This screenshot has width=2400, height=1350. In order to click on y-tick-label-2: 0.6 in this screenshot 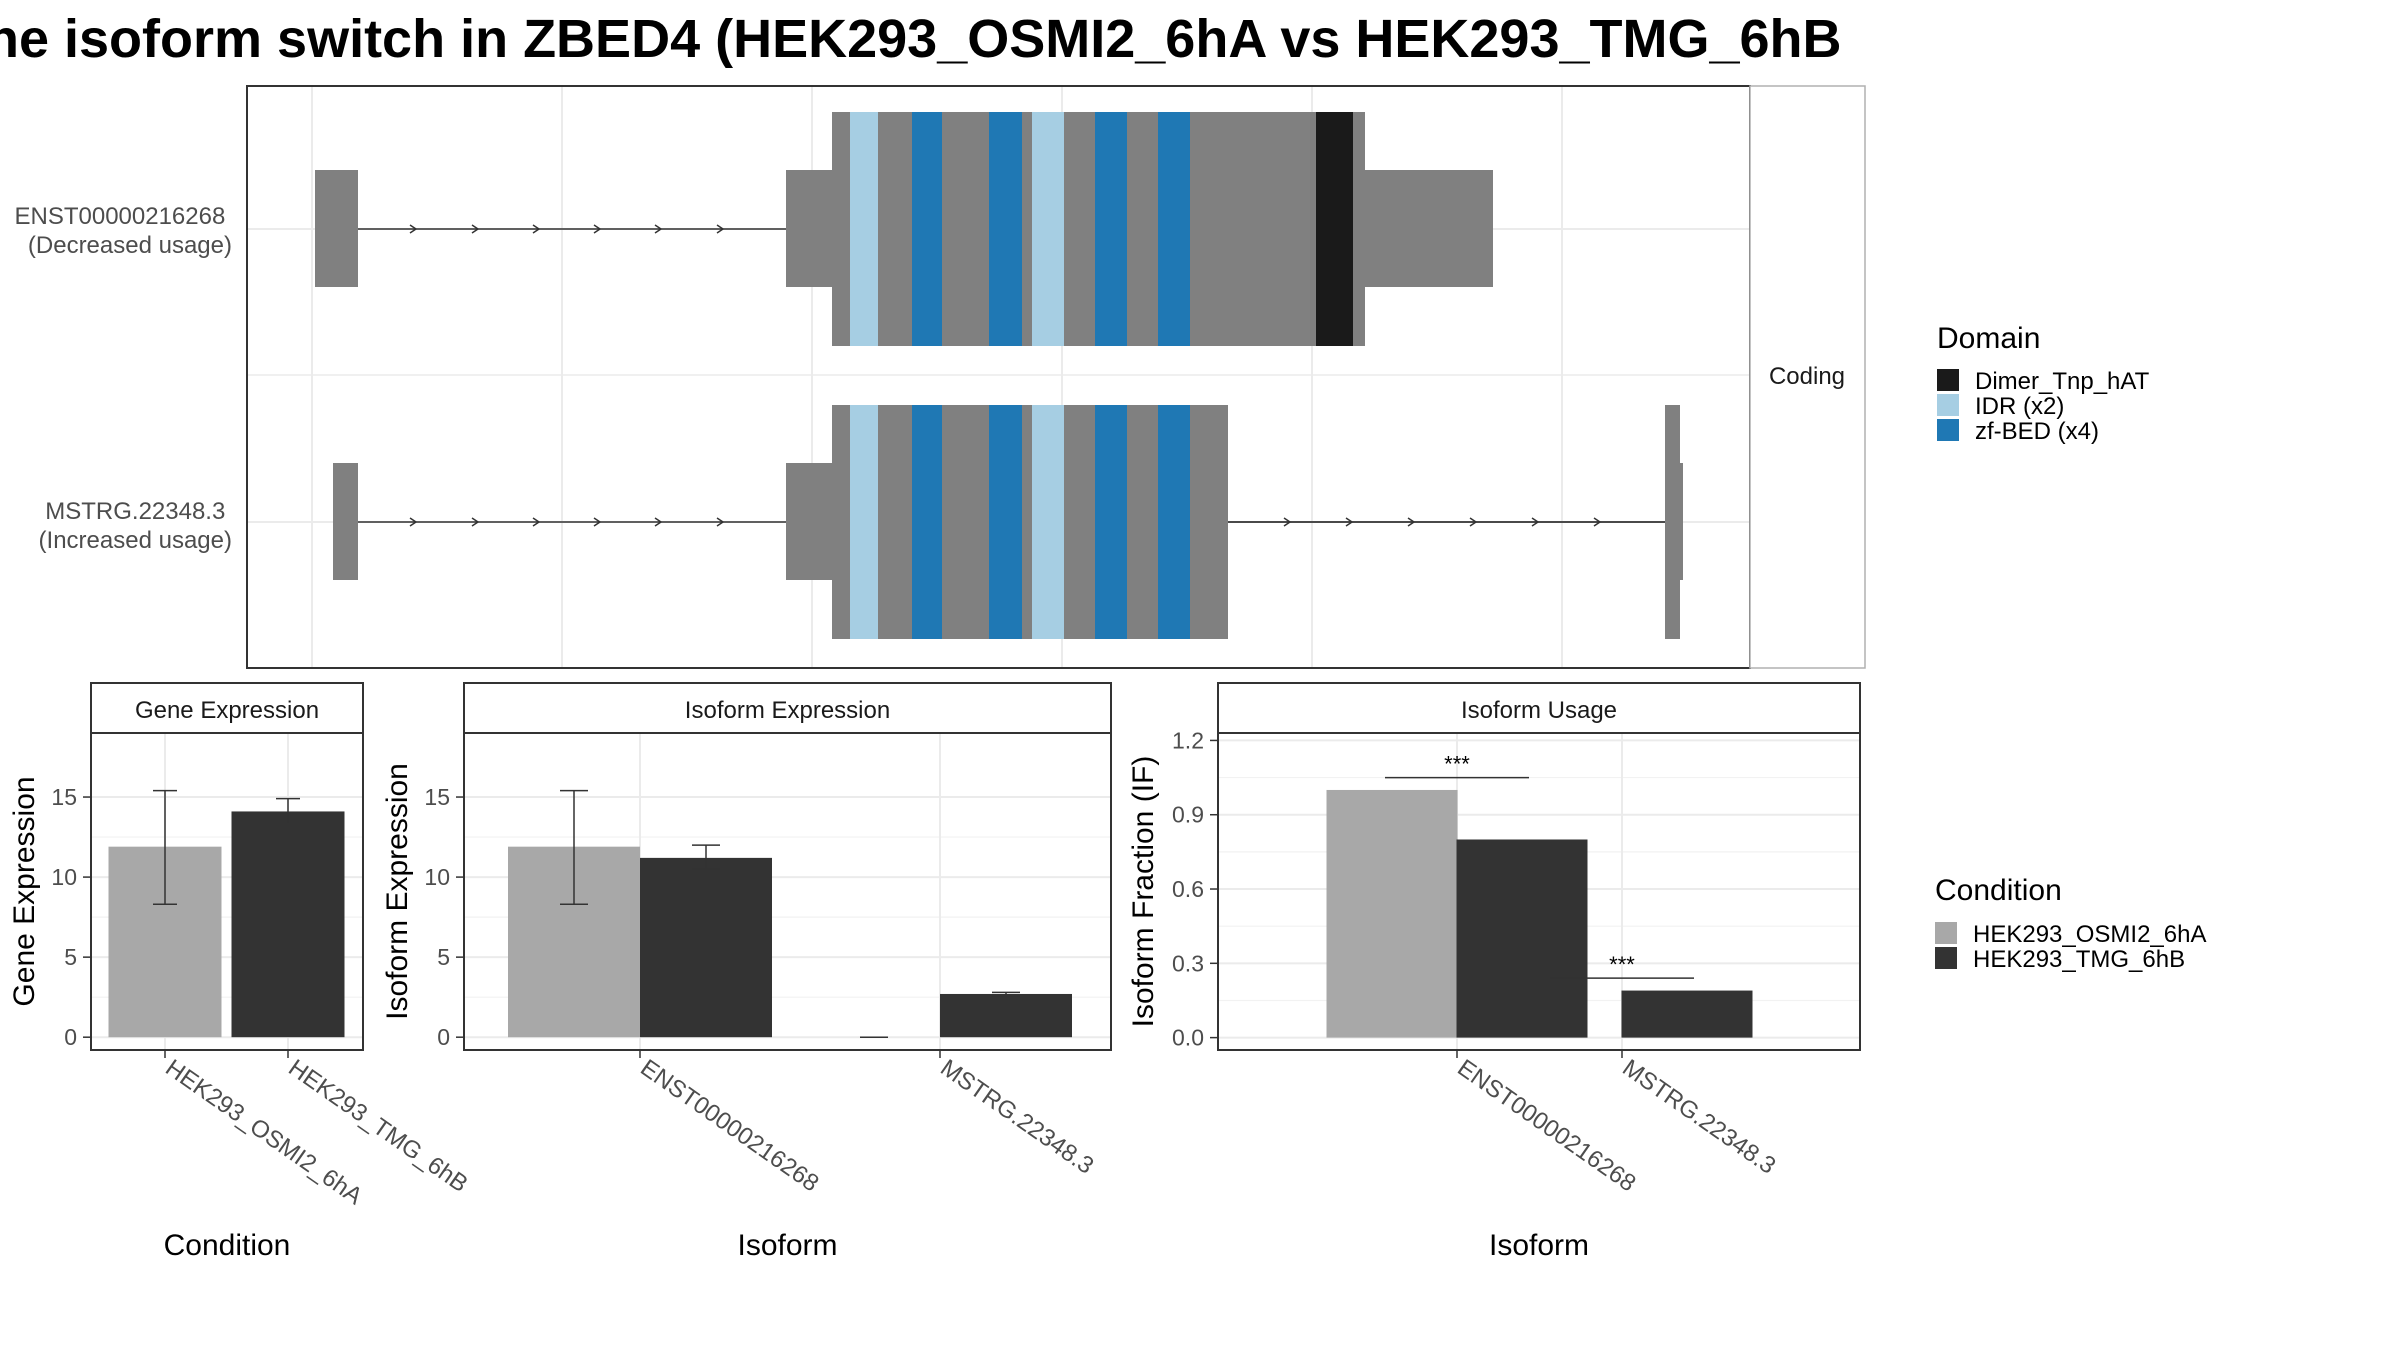, I will do `click(1188, 889)`.